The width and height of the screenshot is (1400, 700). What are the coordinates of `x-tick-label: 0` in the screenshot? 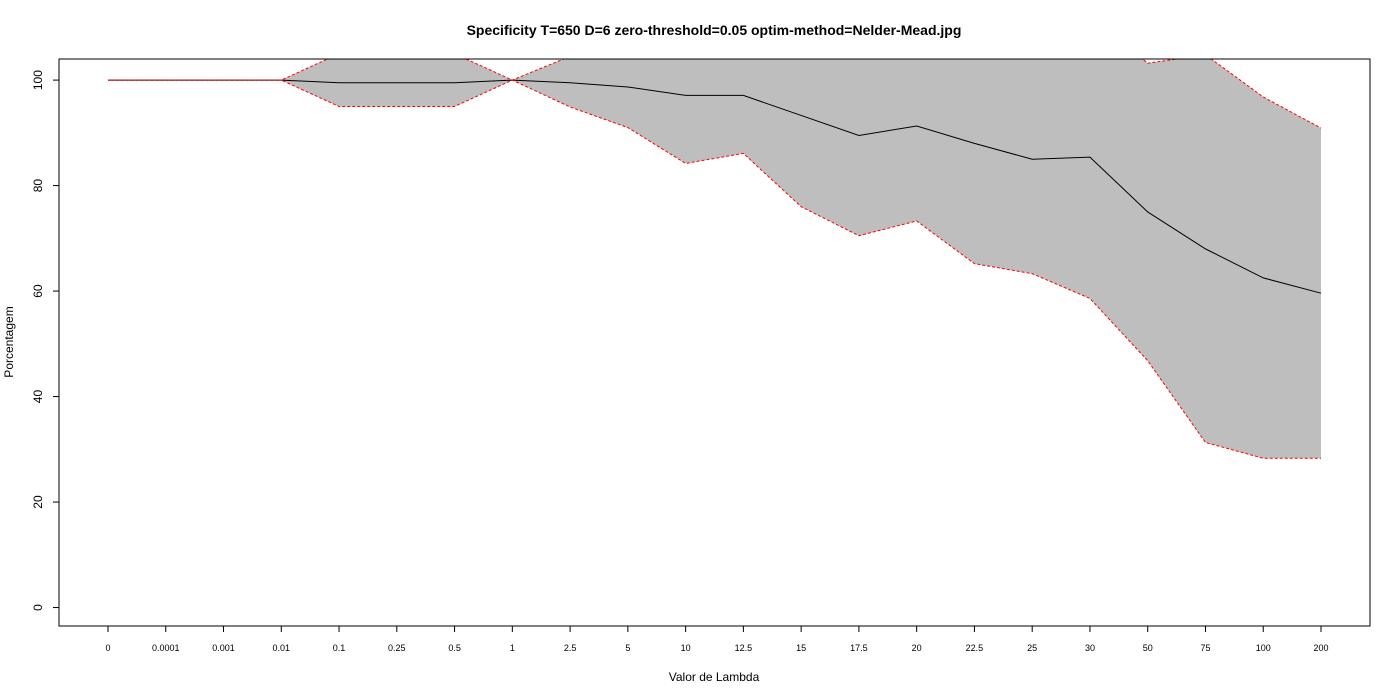 It's located at (107, 648).